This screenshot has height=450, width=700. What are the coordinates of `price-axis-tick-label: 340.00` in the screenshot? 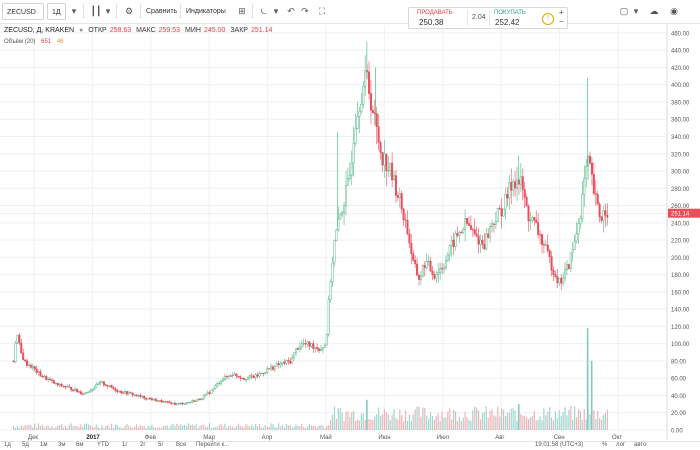 It's located at (680, 138).